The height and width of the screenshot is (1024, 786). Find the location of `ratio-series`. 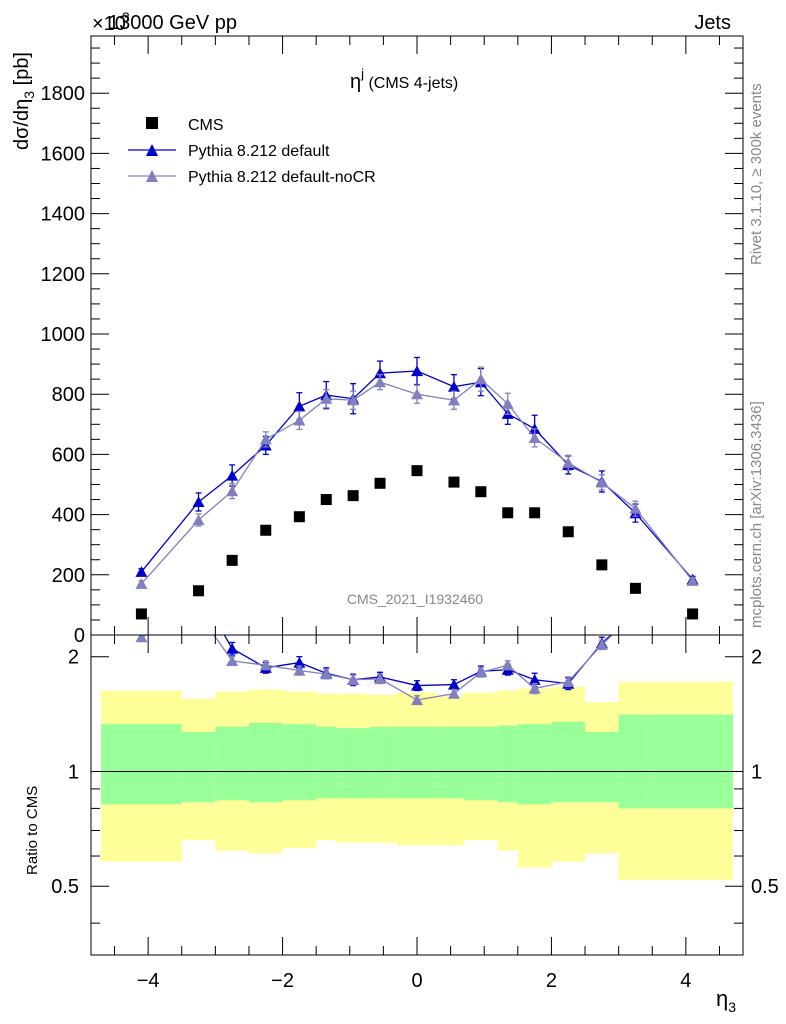

ratio-series is located at coordinates (388, 657).